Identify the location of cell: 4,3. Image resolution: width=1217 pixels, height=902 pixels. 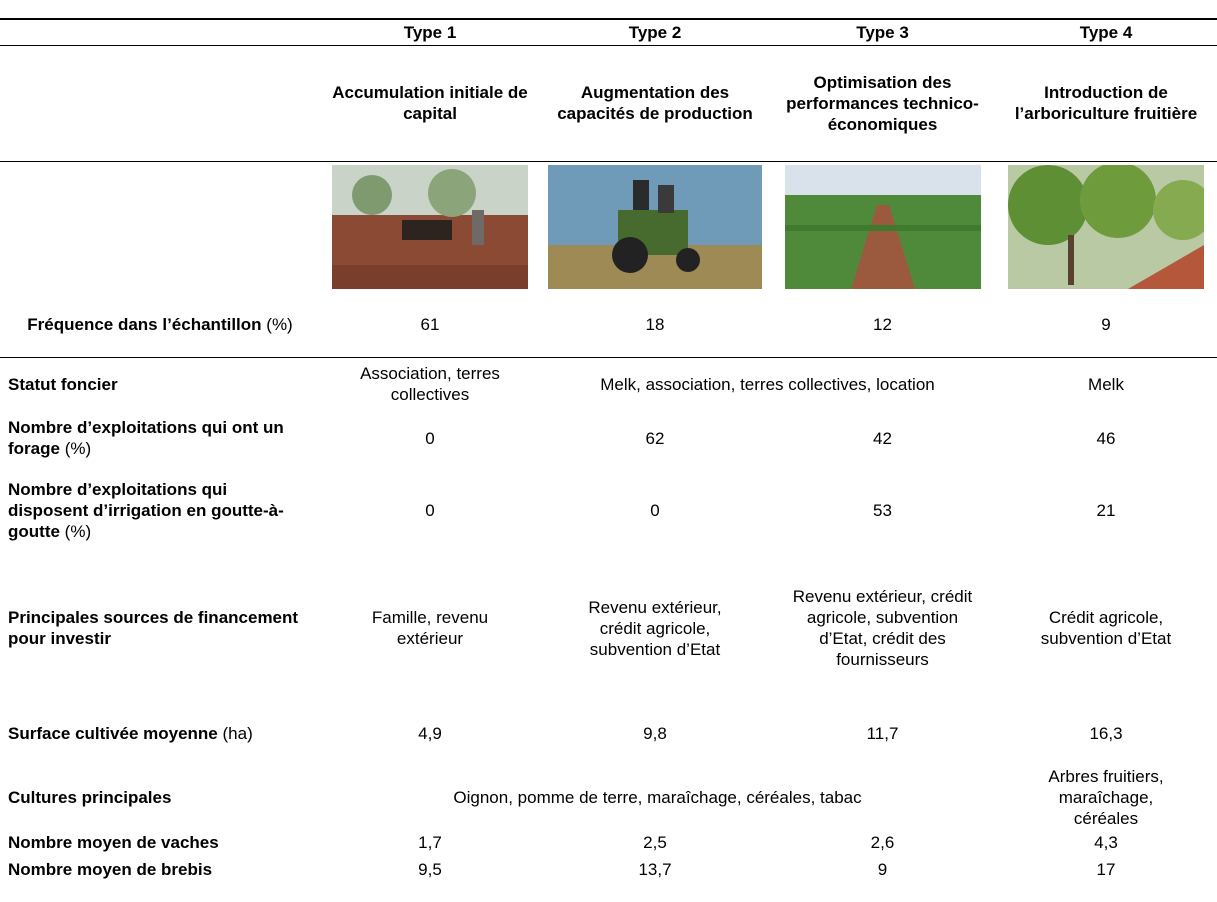
(1106, 842).